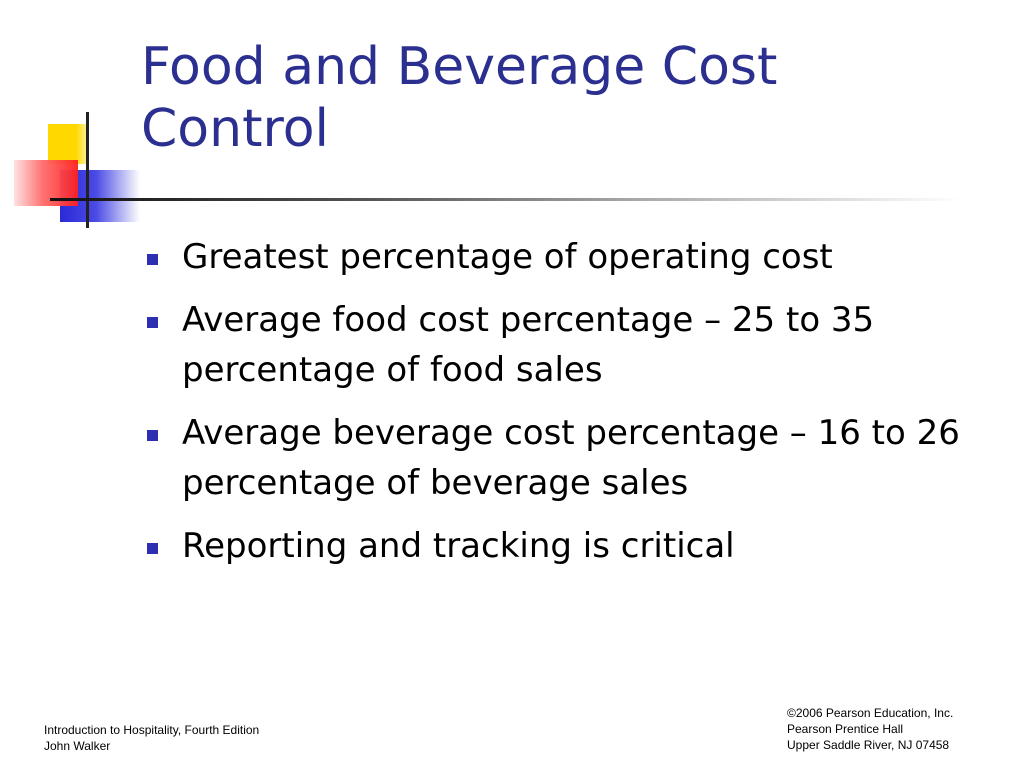 The width and height of the screenshot is (1024, 768). Describe the element at coordinates (68, 144) in the screenshot. I see `yellow-square-decoration` at that location.